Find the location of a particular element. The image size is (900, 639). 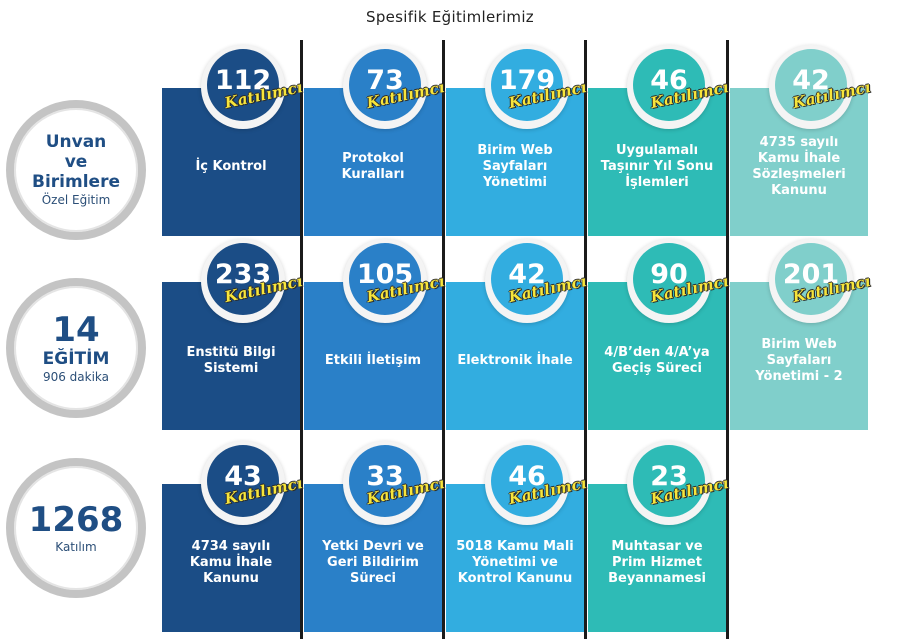

participant-count-badge: 33 is located at coordinates (385, 483).